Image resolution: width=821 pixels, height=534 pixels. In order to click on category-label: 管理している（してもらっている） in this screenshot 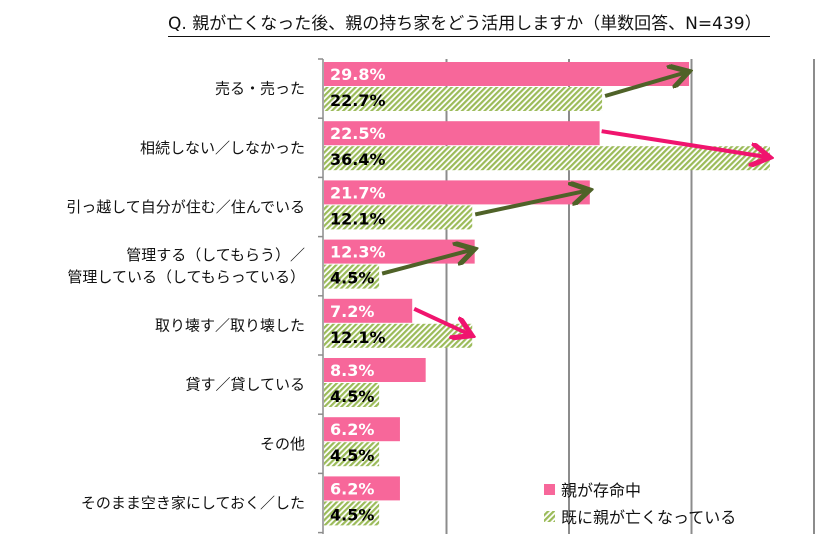, I will do `click(186, 277)`.